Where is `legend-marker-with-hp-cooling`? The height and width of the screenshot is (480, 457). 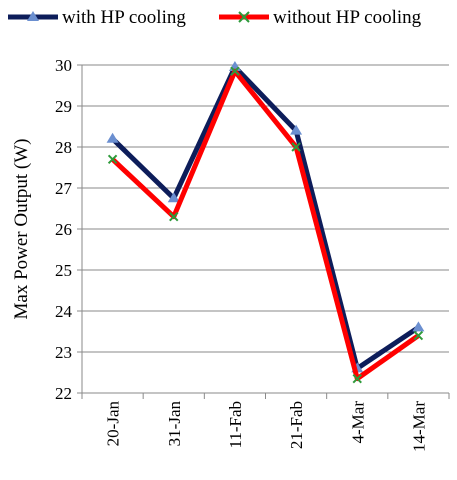
legend-marker-with-hp-cooling is located at coordinates (33, 16).